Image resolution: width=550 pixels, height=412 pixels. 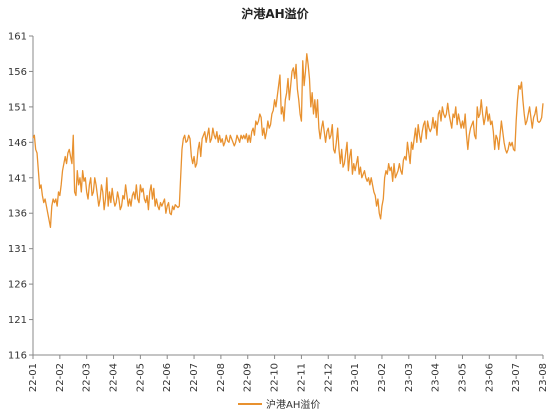 I want to click on x-tick-label: 23-05, so click(x=462, y=377).